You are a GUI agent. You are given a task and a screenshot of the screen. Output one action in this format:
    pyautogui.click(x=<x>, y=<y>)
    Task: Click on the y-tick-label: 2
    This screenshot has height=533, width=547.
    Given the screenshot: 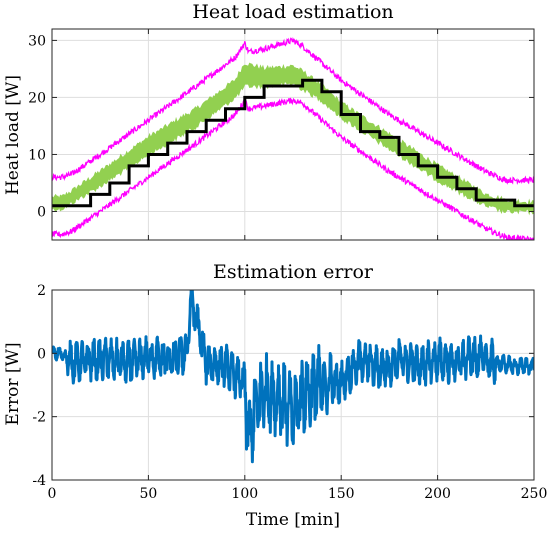 What is the action you would take?
    pyautogui.click(x=41, y=291)
    